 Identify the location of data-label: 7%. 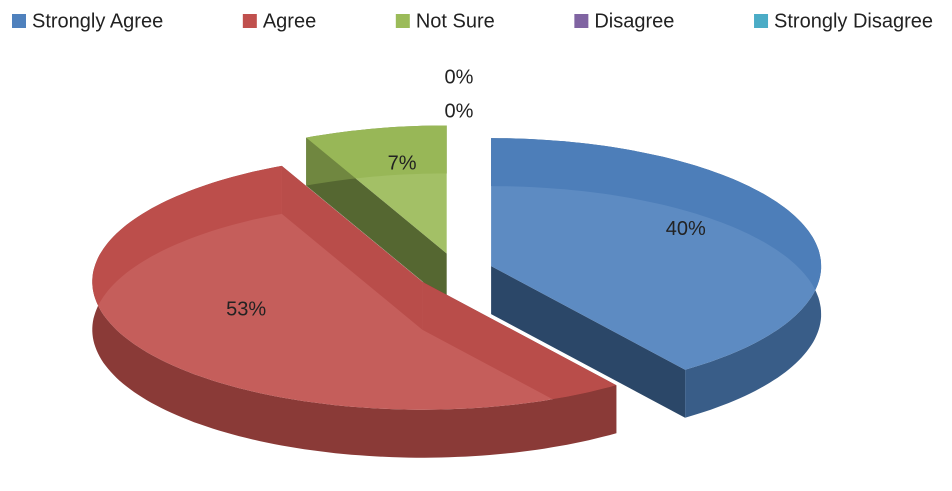
(402, 163).